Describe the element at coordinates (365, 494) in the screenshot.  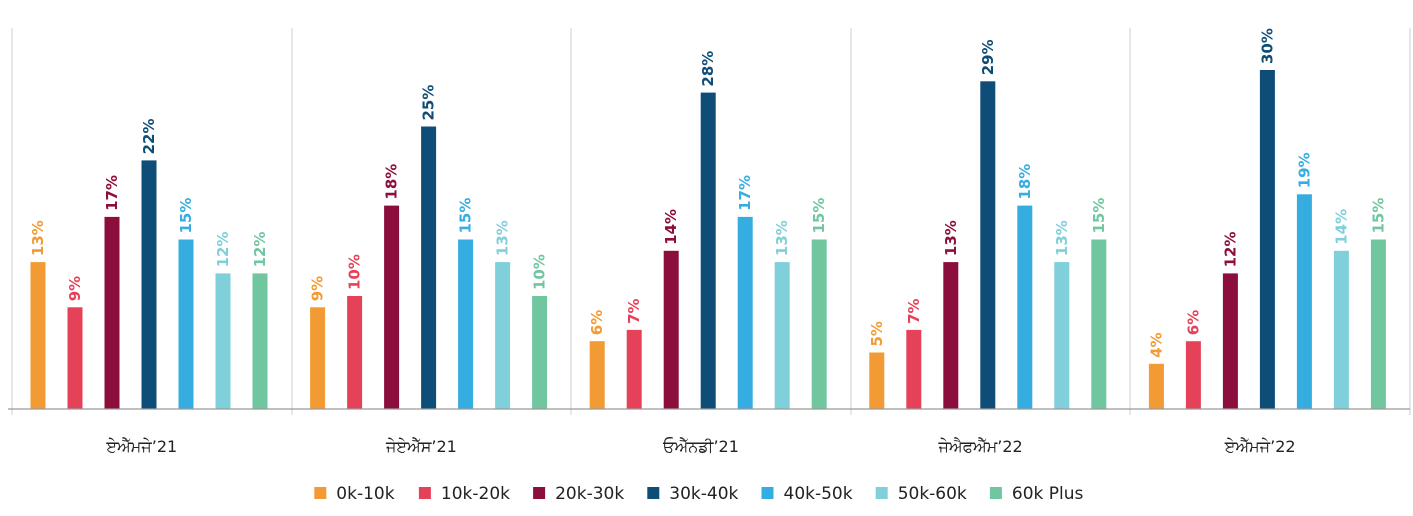
I see `legend-label: 0k-10k` at that location.